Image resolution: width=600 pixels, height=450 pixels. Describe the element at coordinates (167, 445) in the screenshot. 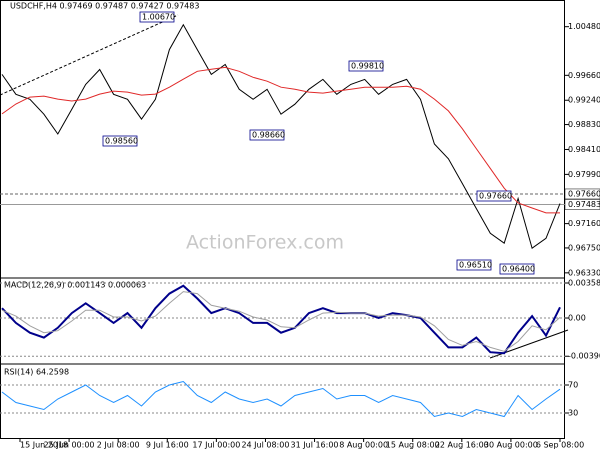

I see `x-tick-label: 9 Jul 16:00` at that location.